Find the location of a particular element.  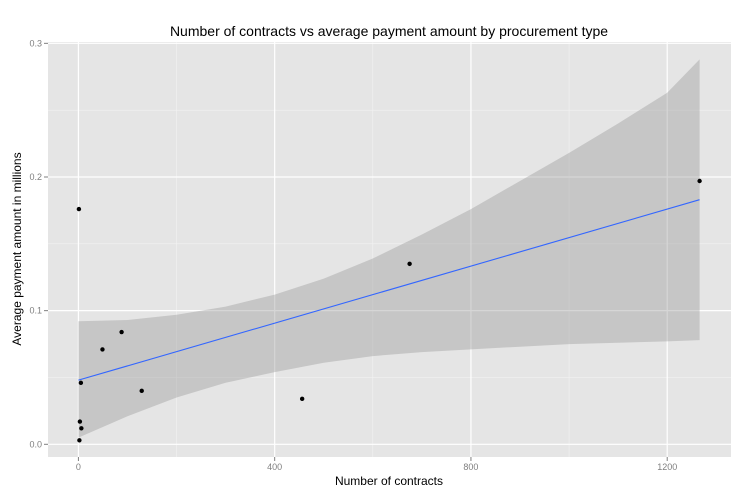

y-tick-label: 0.0 is located at coordinates (35, 444).